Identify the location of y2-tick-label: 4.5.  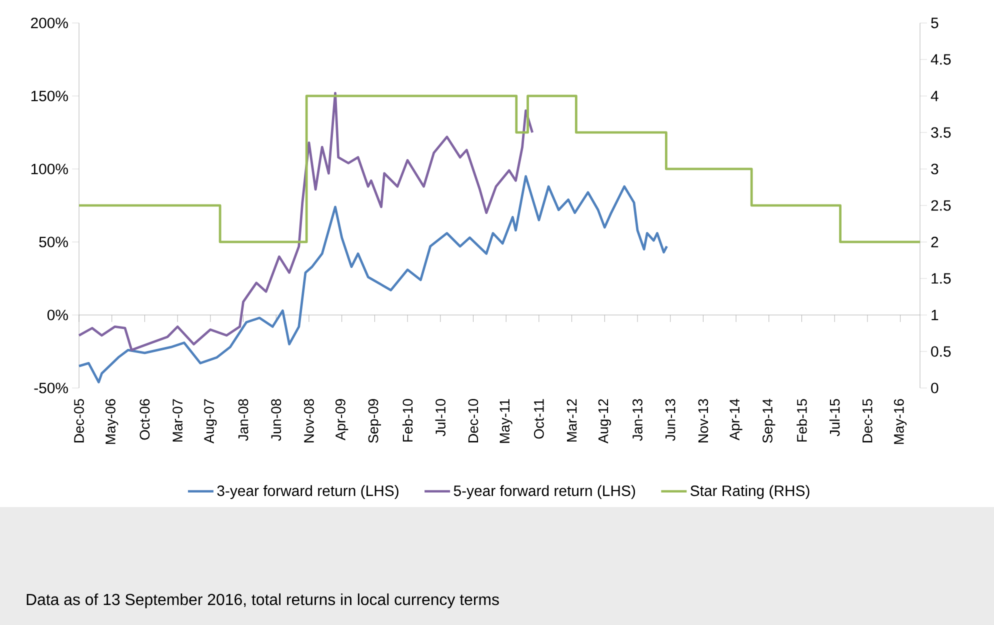
(940, 59).